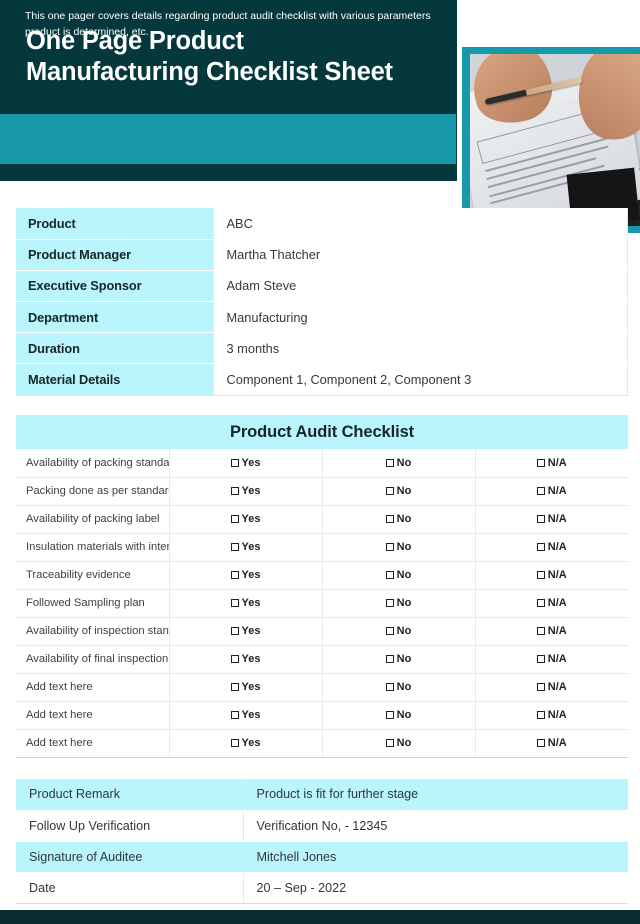 This screenshot has width=640, height=924. What do you see at coordinates (322, 432) in the screenshot?
I see `checklist-title-row: Product Audit Checklist` at bounding box center [322, 432].